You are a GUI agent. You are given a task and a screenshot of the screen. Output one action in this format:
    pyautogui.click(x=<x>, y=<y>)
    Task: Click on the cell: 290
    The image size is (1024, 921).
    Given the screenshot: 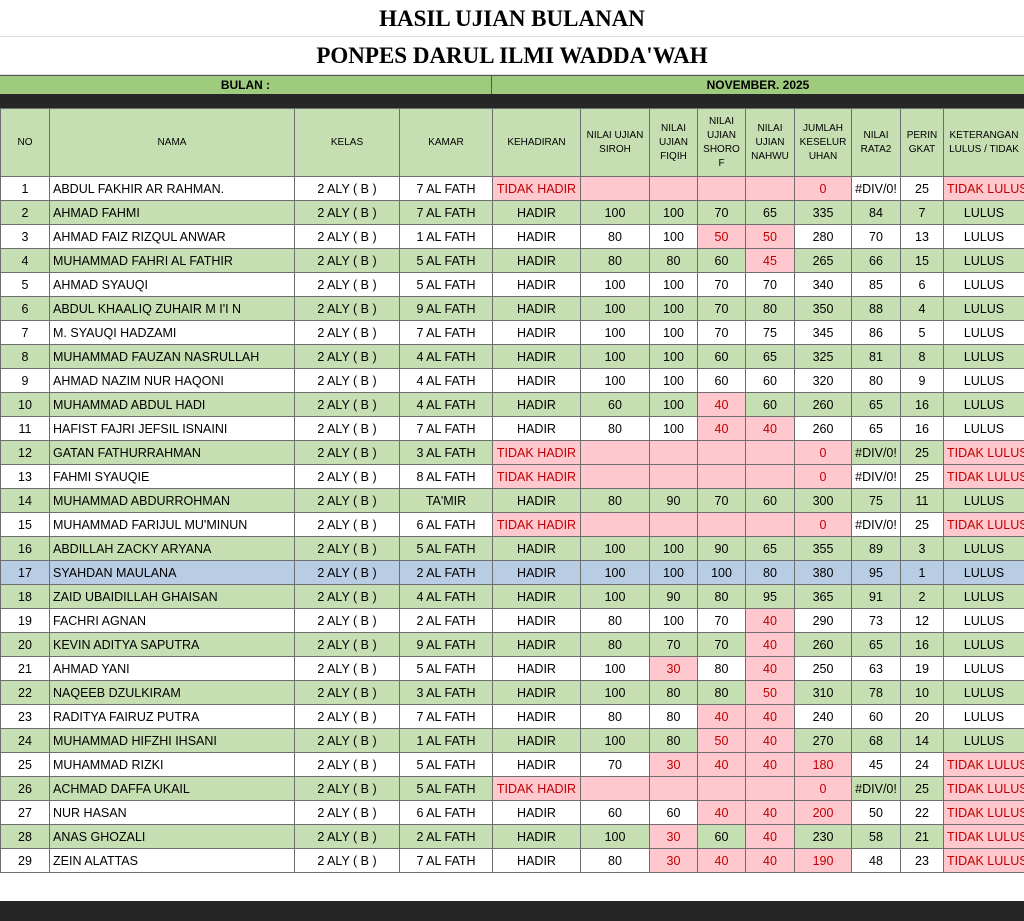 What is the action you would take?
    pyautogui.click(x=823, y=620)
    